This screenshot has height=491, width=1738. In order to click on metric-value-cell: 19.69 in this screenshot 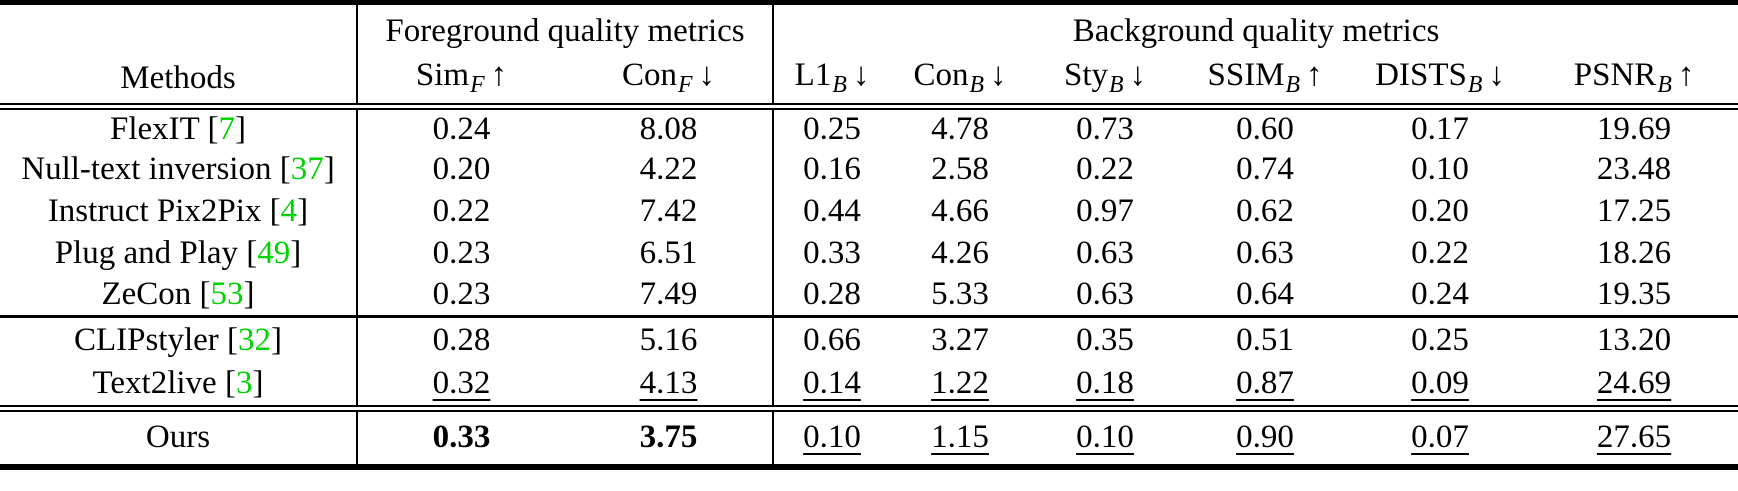, I will do `click(1634, 128)`.